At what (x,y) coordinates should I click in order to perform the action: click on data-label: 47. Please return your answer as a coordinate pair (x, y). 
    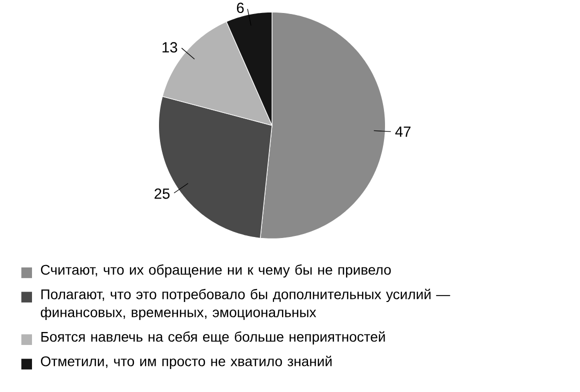
    Looking at the image, I should click on (402, 131).